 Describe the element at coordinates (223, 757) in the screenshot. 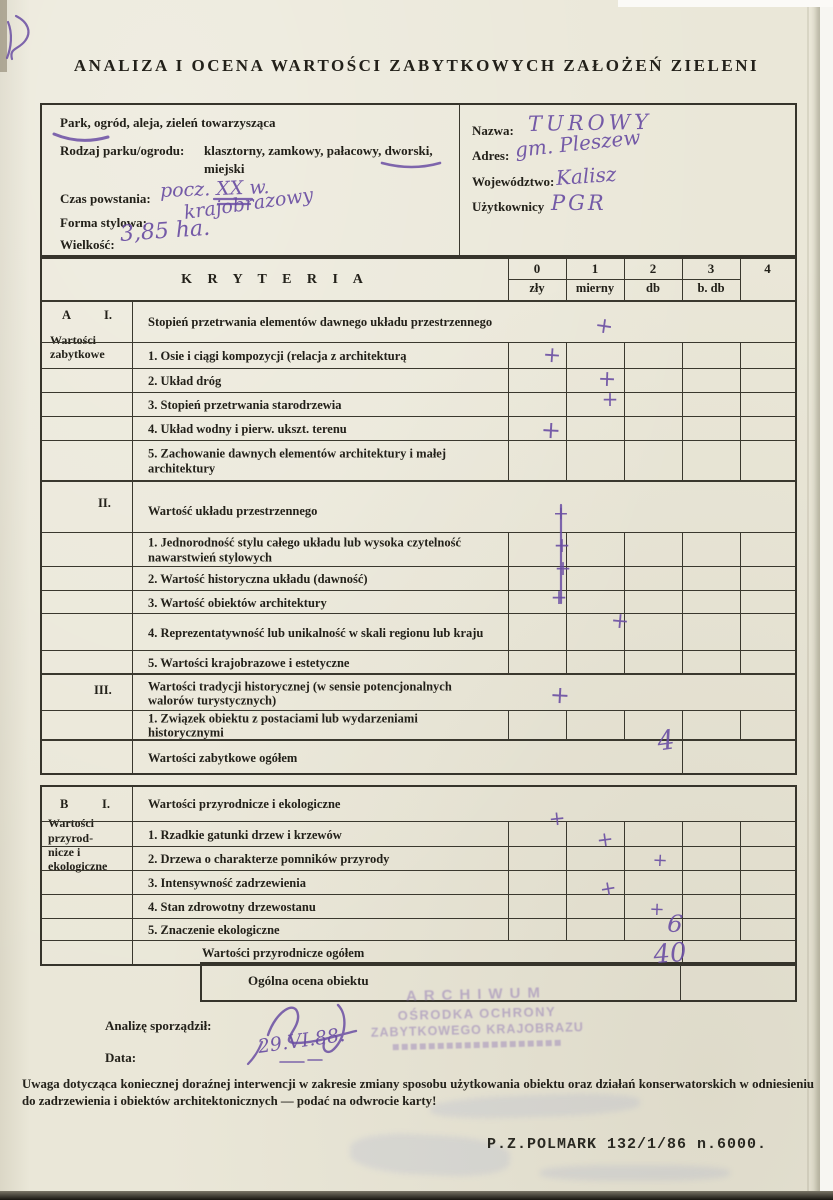

I see `sum-a-label: Wartości zabytkowe ogółem` at that location.